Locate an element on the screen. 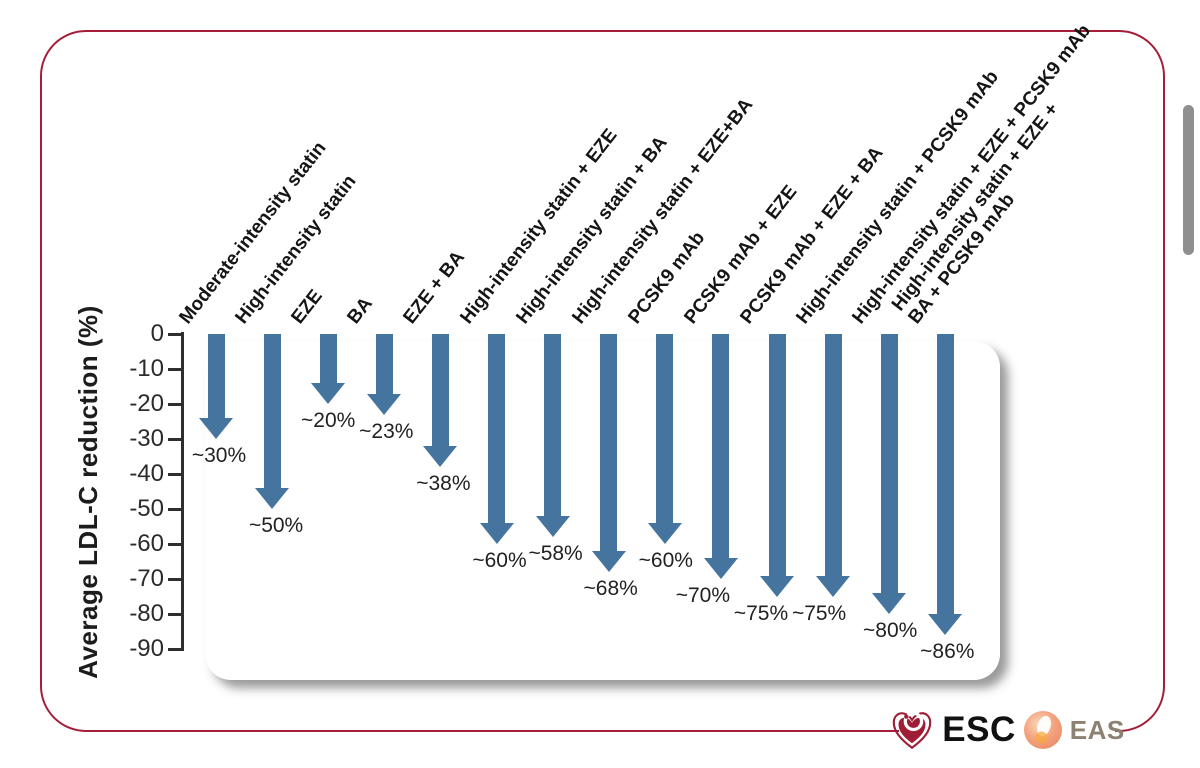  value-label: ~38% is located at coordinates (443, 483).